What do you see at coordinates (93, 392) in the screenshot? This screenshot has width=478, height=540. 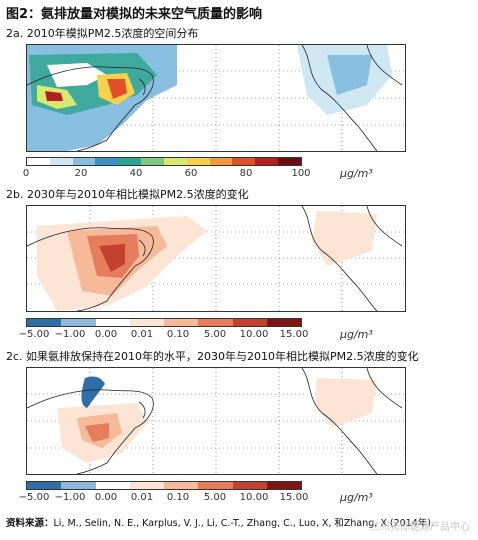 I see `field-decrease` at bounding box center [93, 392].